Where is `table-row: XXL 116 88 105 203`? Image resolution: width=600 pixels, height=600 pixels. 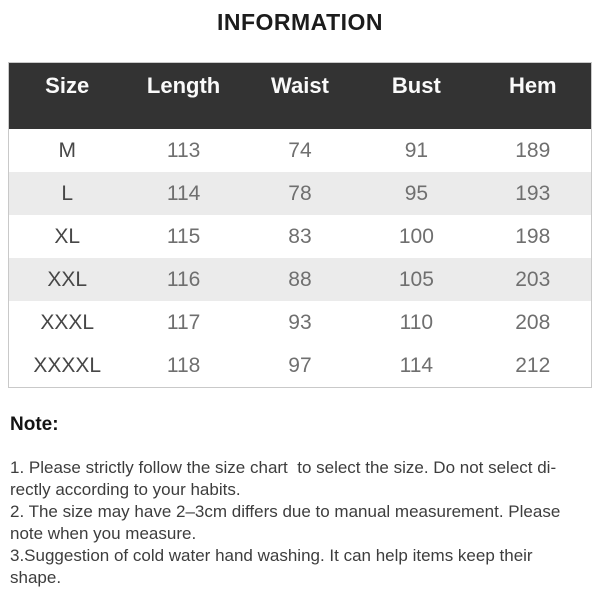 table-row: XXL 116 88 105 203 is located at coordinates (300, 279).